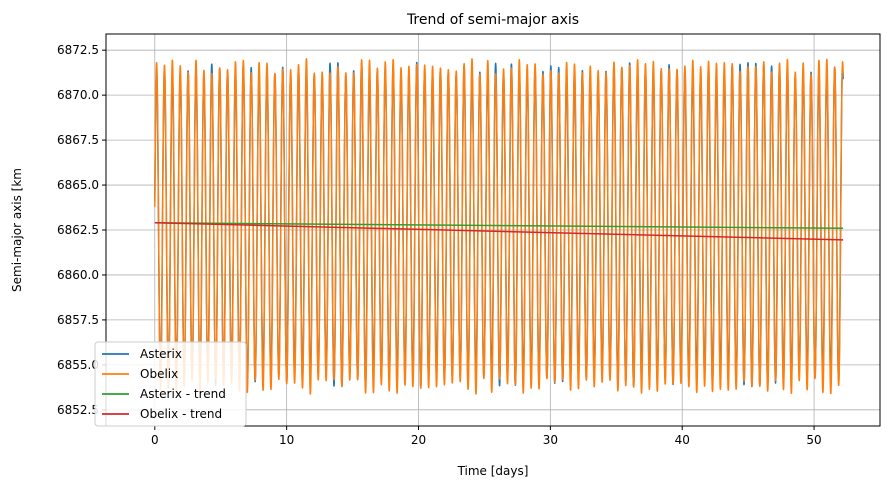  Describe the element at coordinates (493, 471) in the screenshot. I see `x-axis-title: Time [days]` at that location.